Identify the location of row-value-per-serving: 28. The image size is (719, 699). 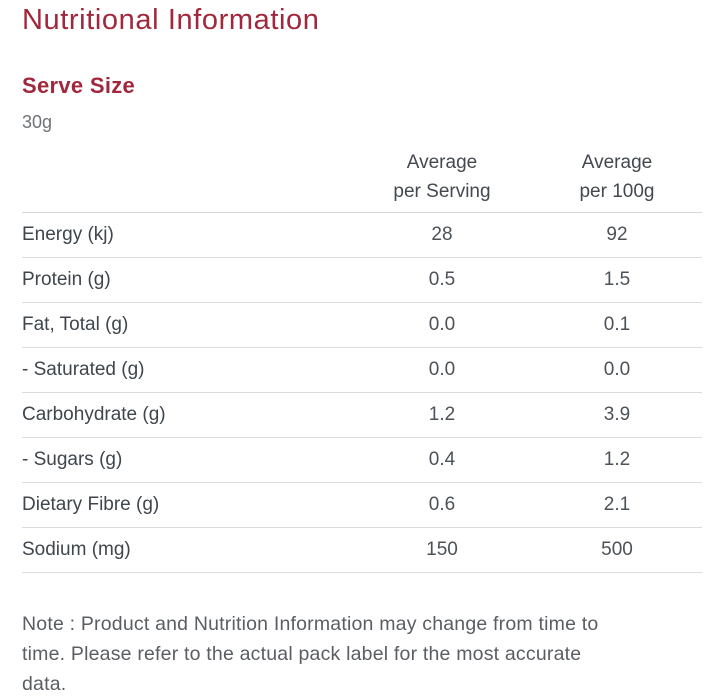
(442, 234).